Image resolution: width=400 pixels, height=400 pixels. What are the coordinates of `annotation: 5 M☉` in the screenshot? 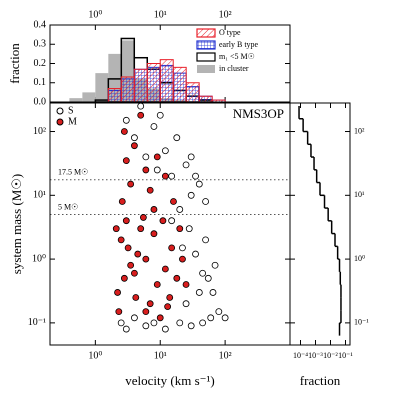 It's located at (68, 206).